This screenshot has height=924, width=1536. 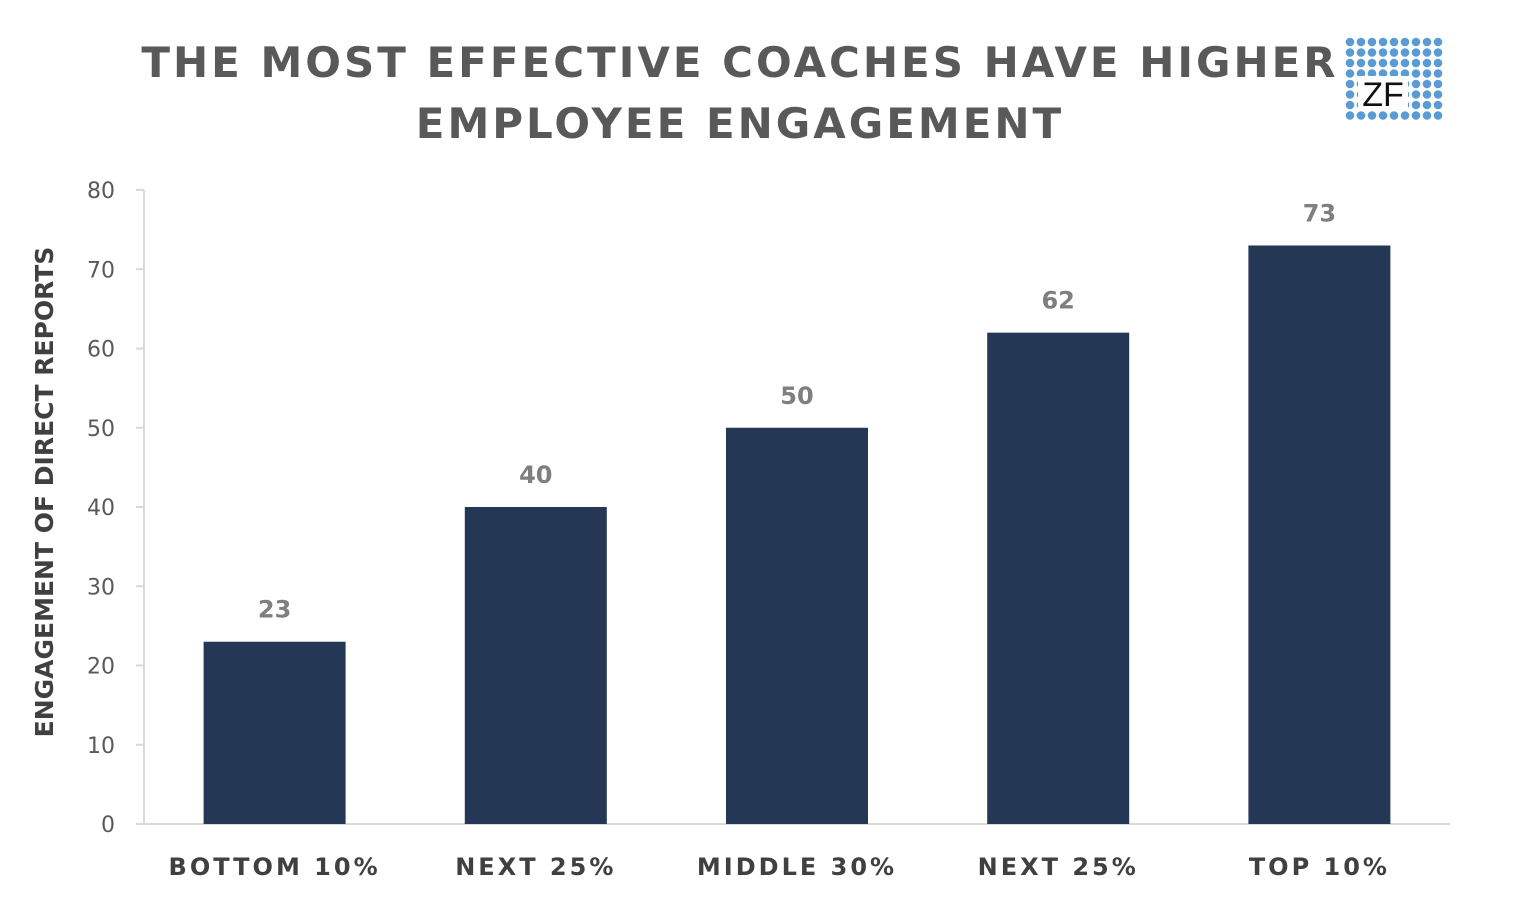 What do you see at coordinates (274, 610) in the screenshot?
I see `data-label: 23` at bounding box center [274, 610].